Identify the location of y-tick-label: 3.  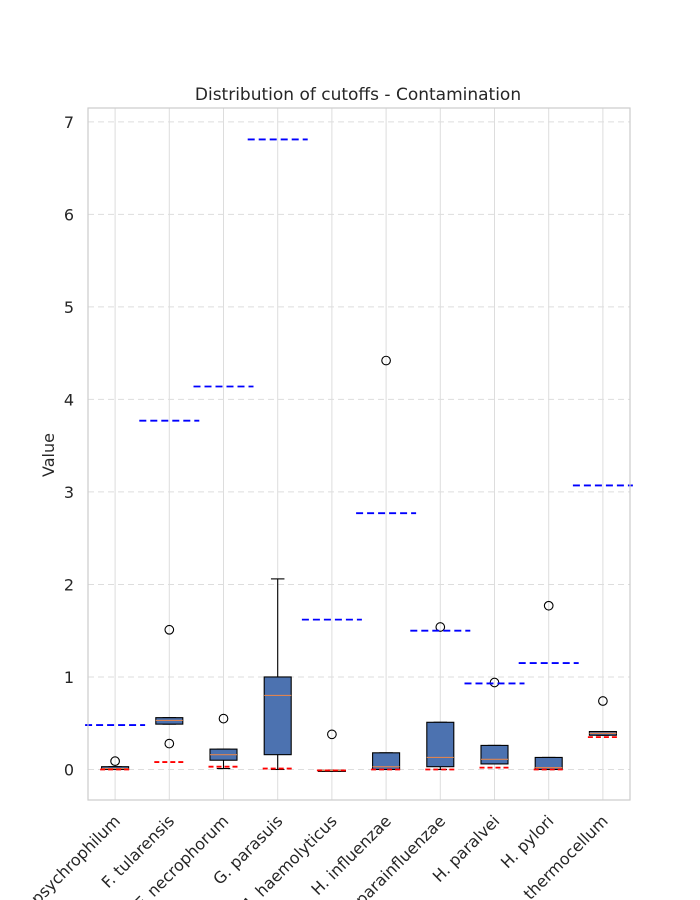
(69, 492).